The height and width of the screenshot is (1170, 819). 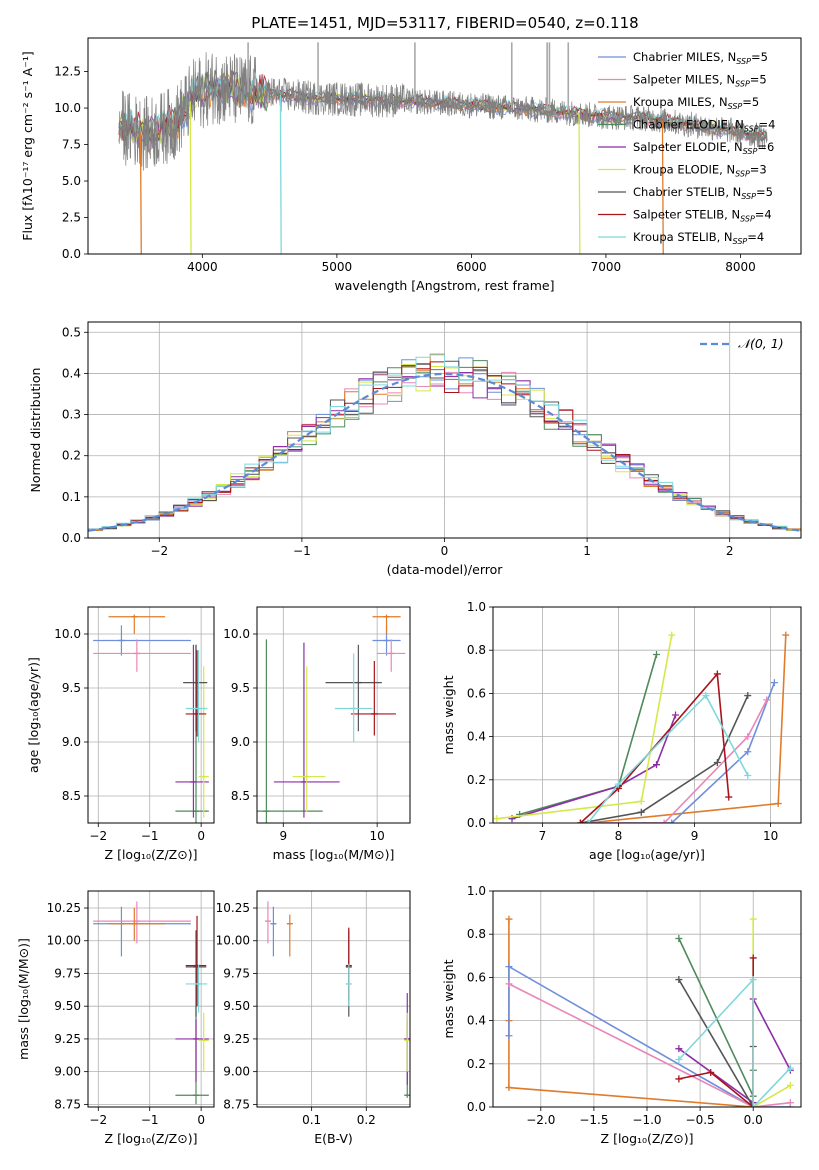 I want to click on xlabel: (data-model)/error, so click(x=445, y=569).